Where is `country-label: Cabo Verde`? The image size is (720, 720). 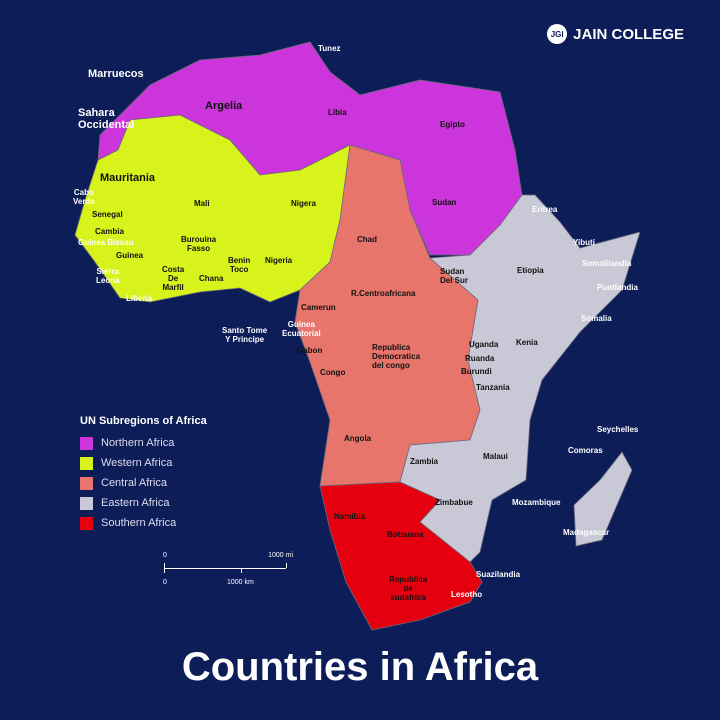
country-label: Cabo Verde is located at coordinates (84, 197).